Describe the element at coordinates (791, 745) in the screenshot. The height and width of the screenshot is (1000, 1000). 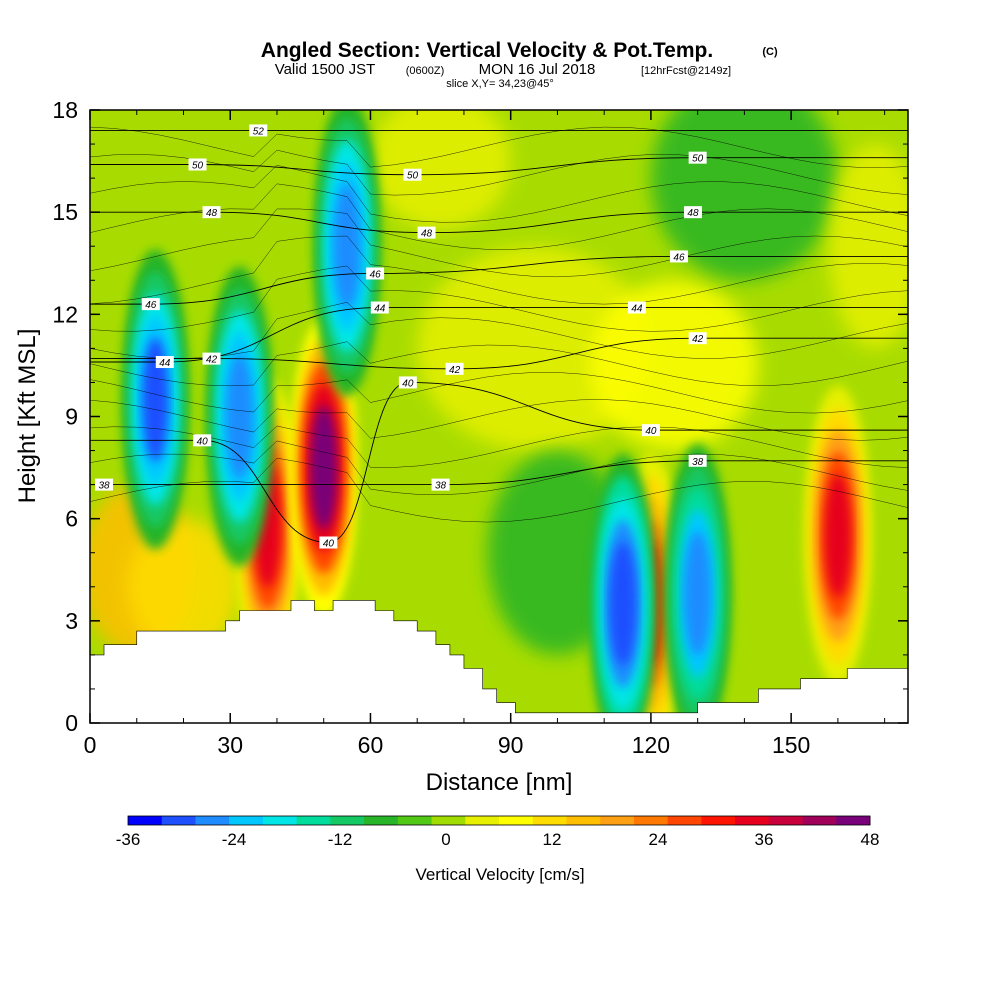
I see `x-tick-label: 150` at that location.